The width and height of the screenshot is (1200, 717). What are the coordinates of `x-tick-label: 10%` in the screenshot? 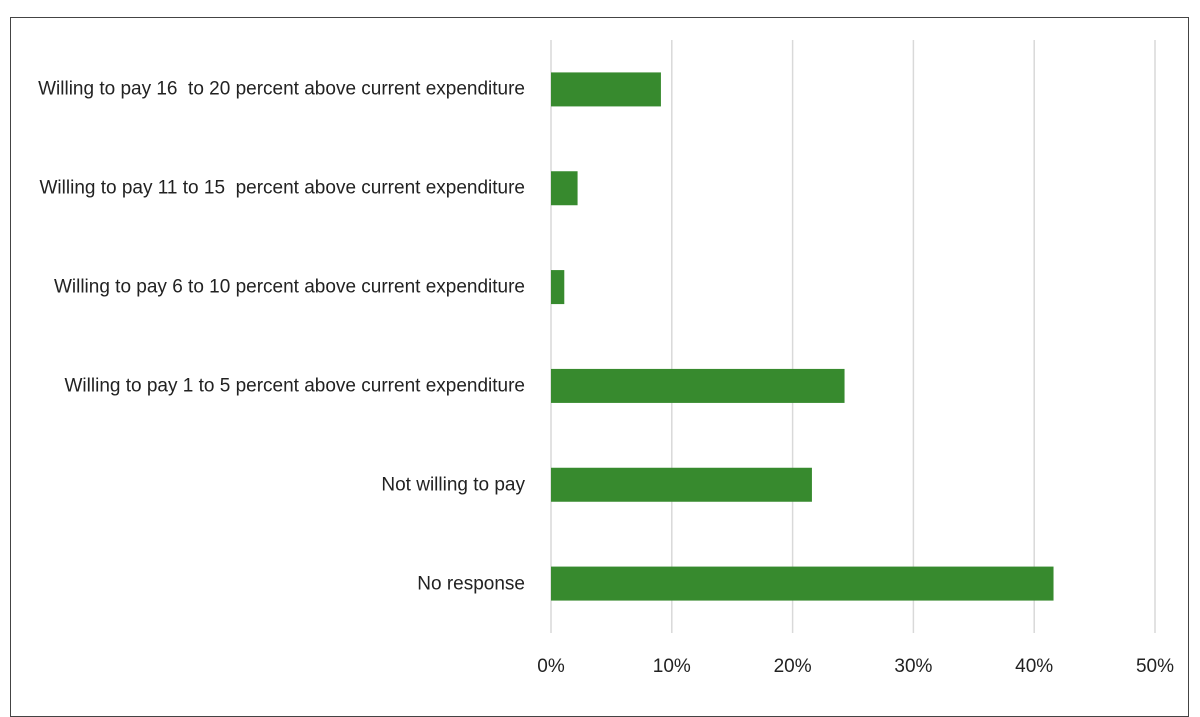 It's located at (672, 667).